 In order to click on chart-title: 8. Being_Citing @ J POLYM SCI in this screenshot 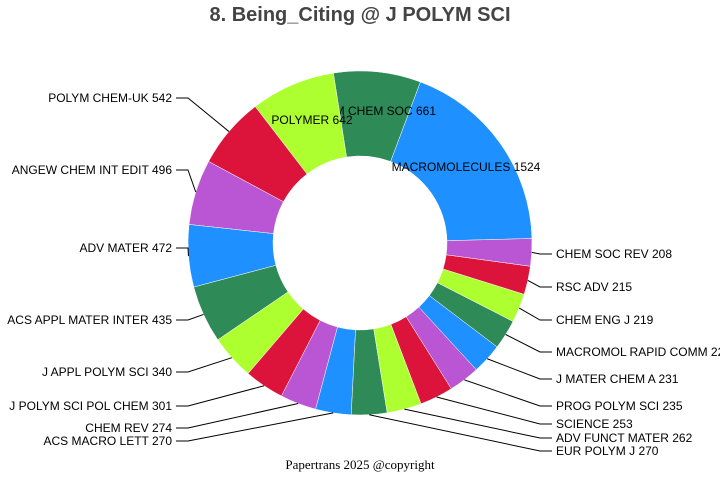, I will do `click(360, 15)`.